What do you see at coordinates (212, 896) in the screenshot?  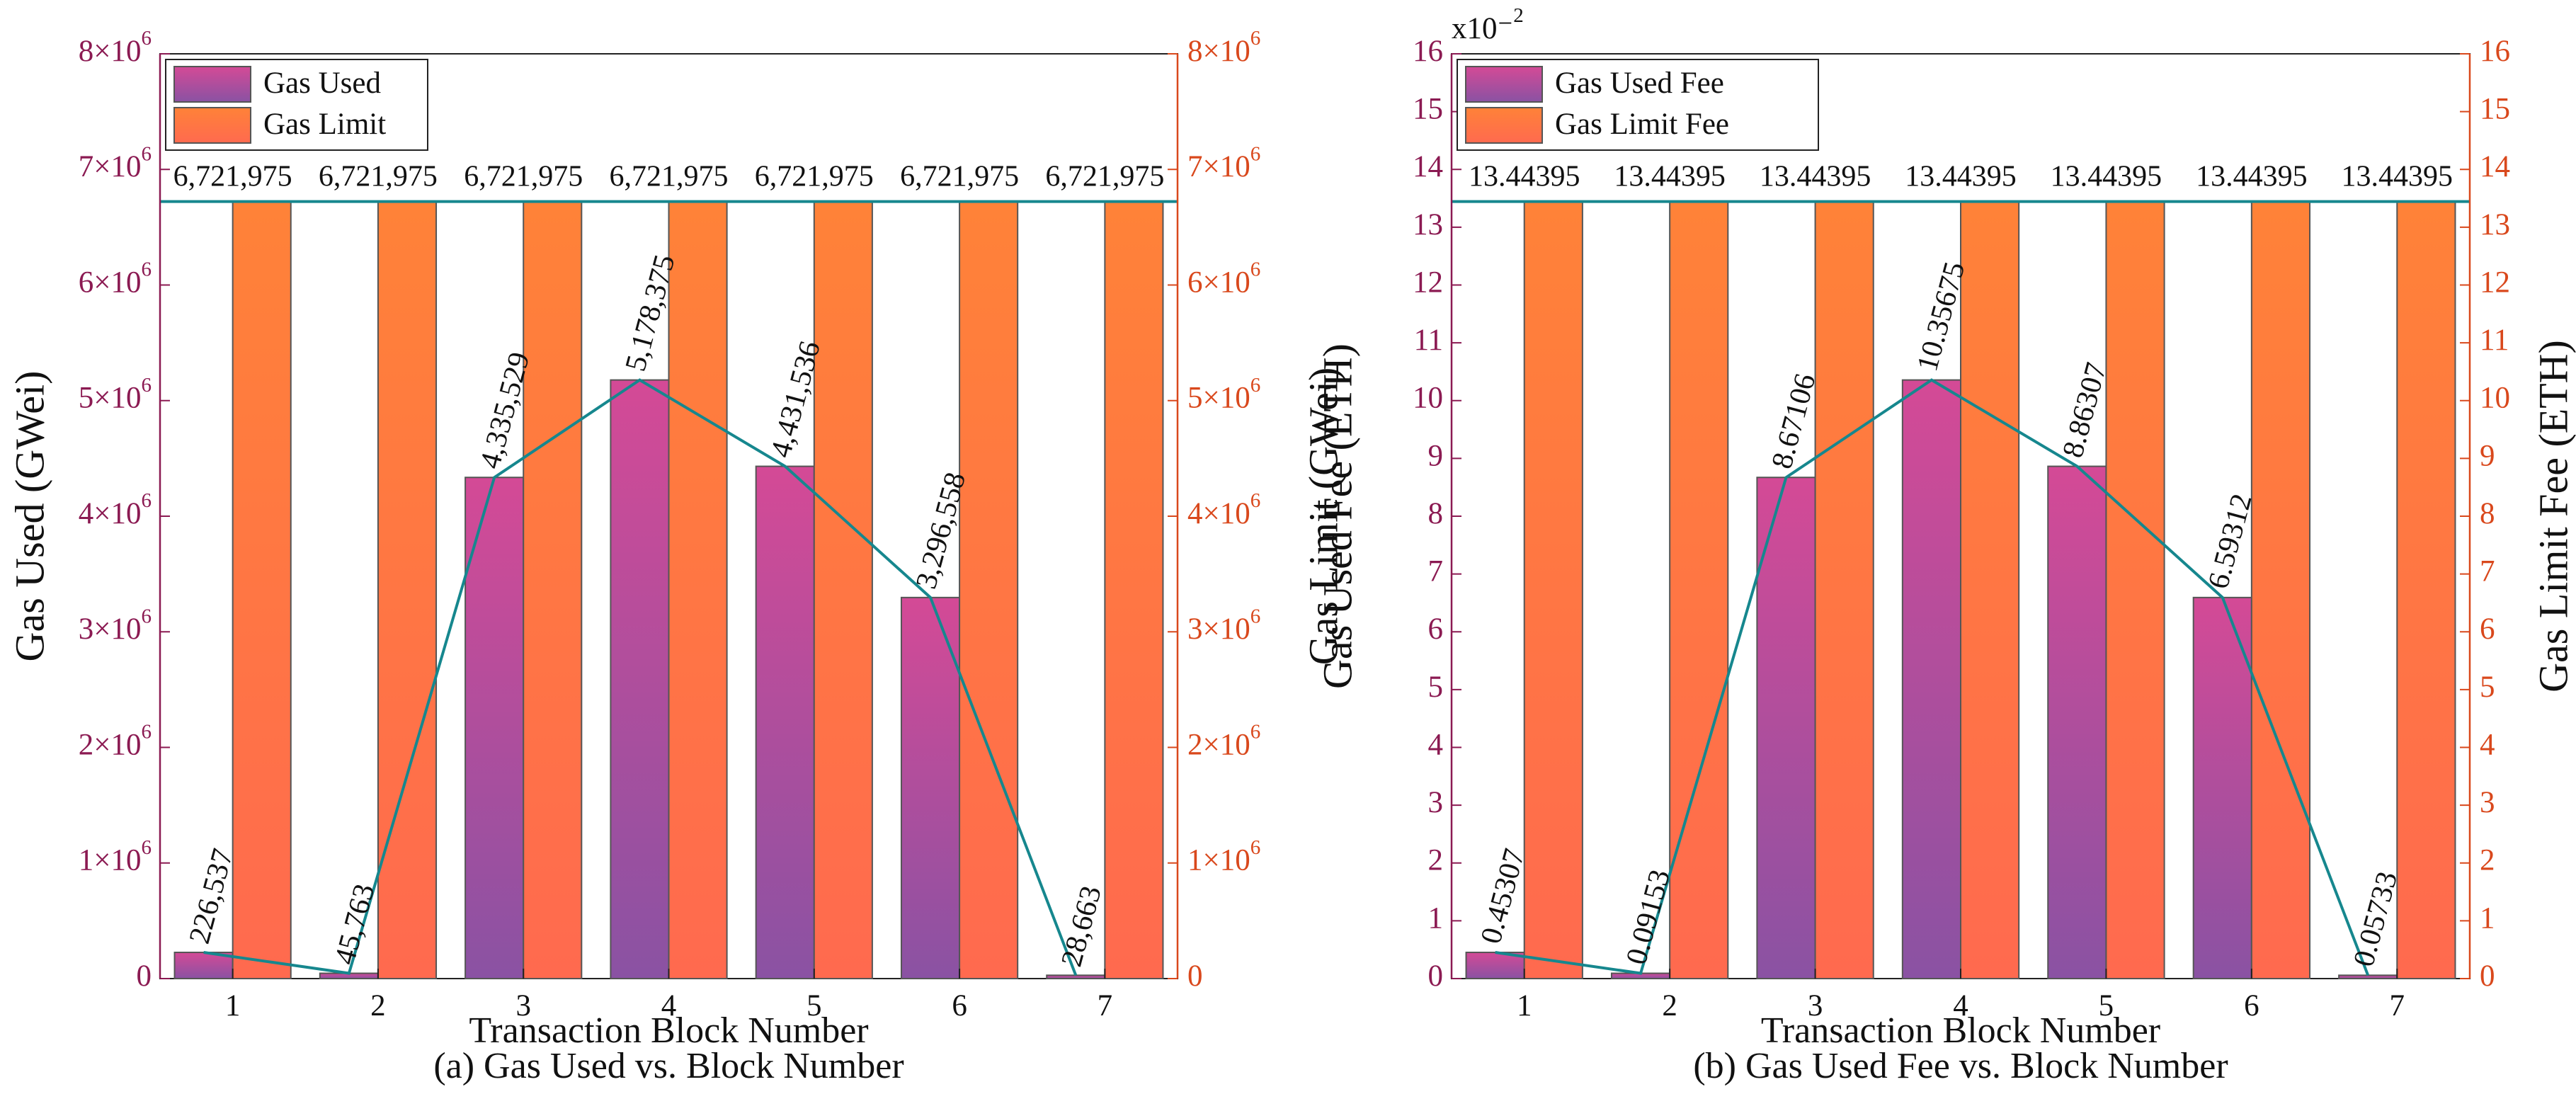 I see `used-value-label: 226,537` at bounding box center [212, 896].